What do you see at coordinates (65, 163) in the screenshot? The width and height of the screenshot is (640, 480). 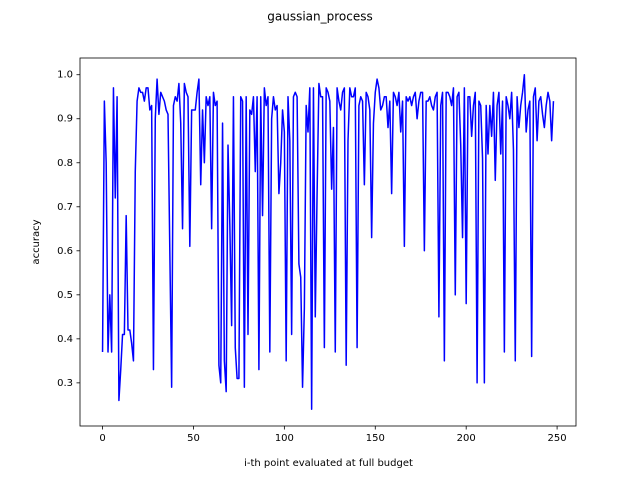 I see `y-tick-label: 0.8` at bounding box center [65, 163].